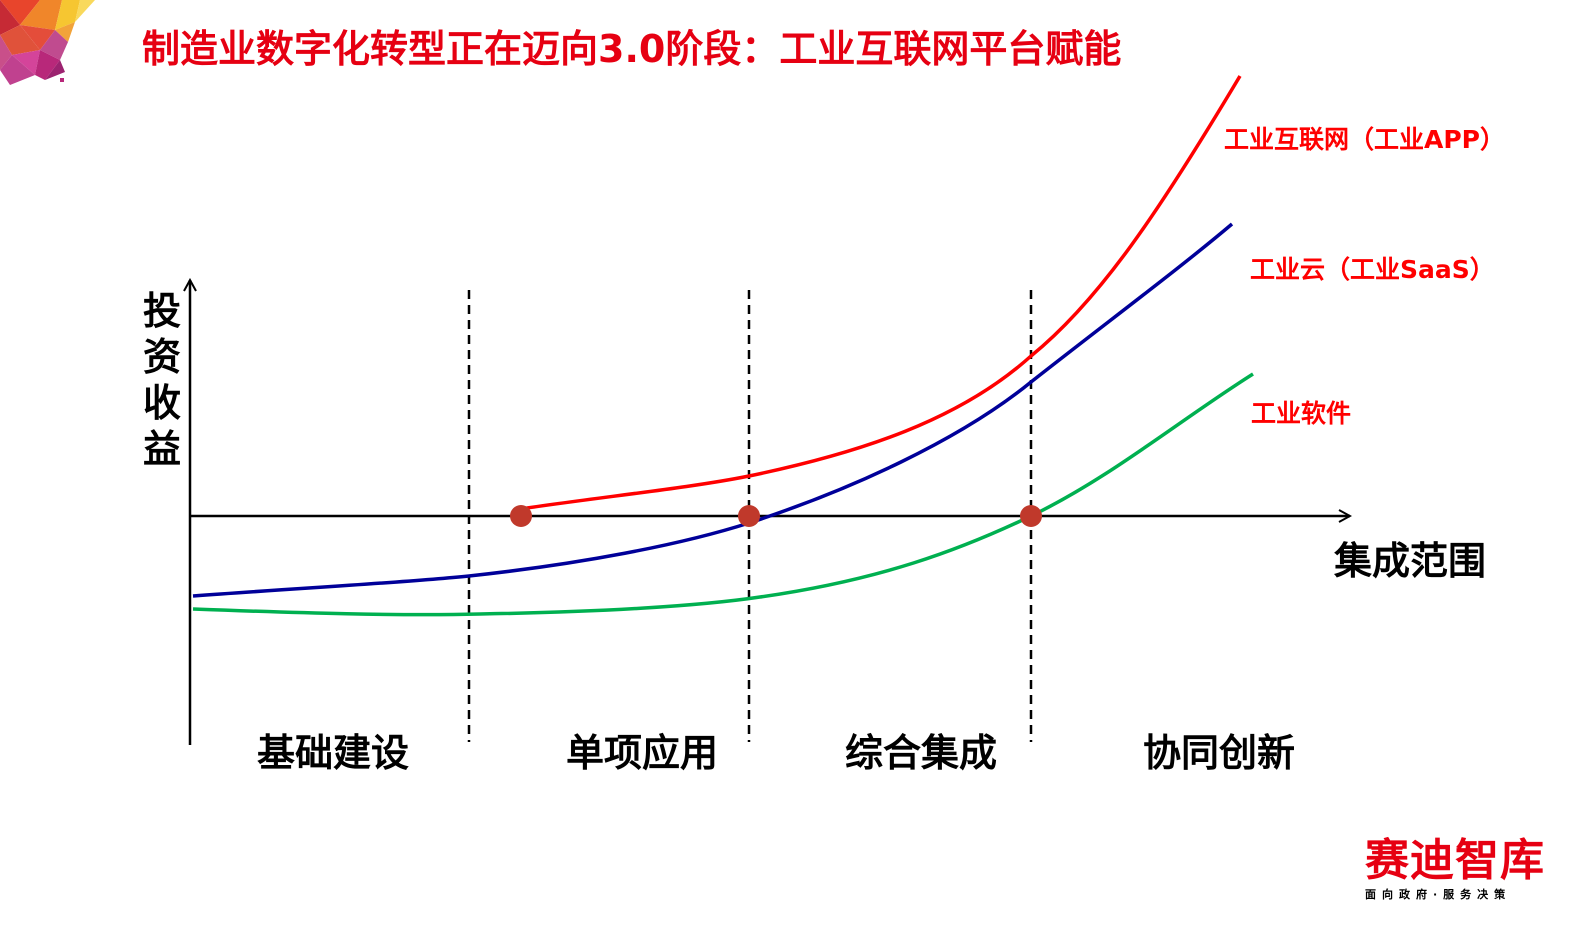 The width and height of the screenshot is (1587, 928). What do you see at coordinates (632, 49) in the screenshot?
I see `slide-title: 制造业数字化转型正在迈向3.0阶段：工业互联网平台赋能` at bounding box center [632, 49].